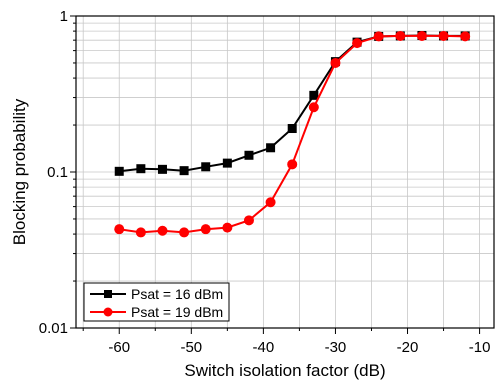 The height and width of the screenshot is (384, 499). Describe the element at coordinates (64, 16) in the screenshot. I see `y-tick-label: 1` at that location.